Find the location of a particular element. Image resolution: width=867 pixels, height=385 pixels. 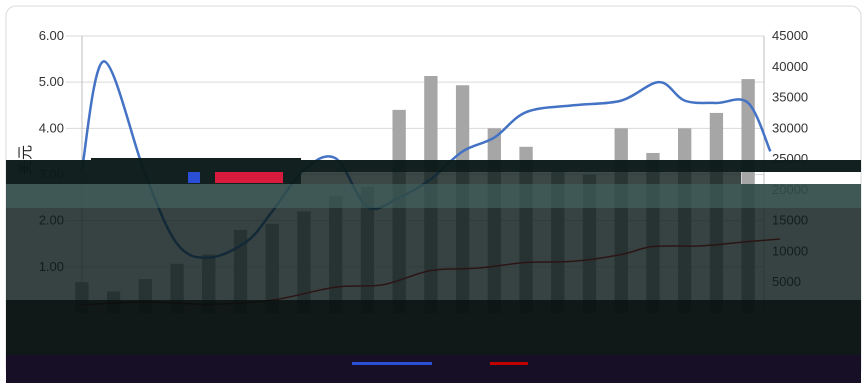

right-tick-label: 45000 is located at coordinates (790, 35).